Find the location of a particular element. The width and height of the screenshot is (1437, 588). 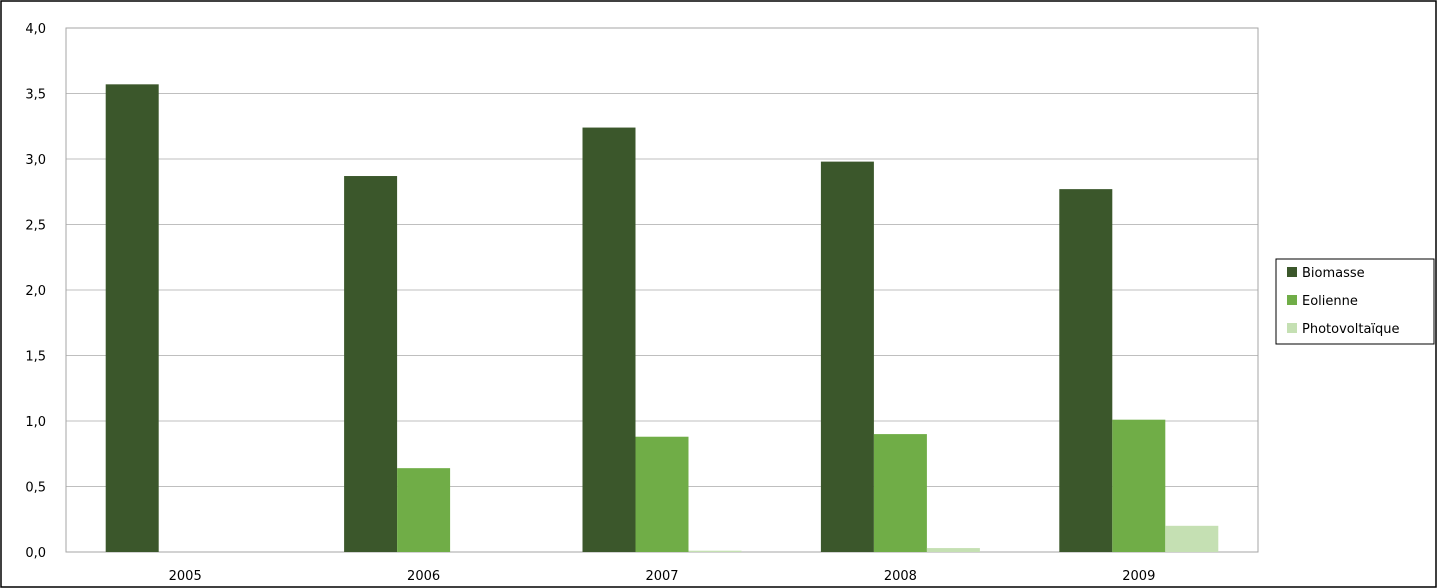

y-tick-label: 3,0 is located at coordinates (35, 160).